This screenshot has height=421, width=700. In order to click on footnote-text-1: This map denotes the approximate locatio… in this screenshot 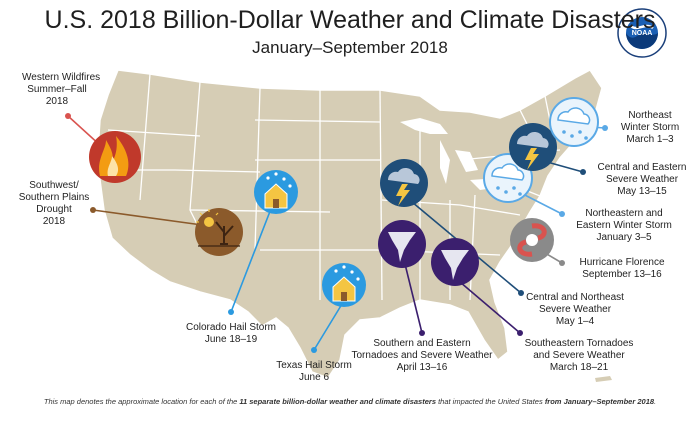, I will do `click(141, 401)`.